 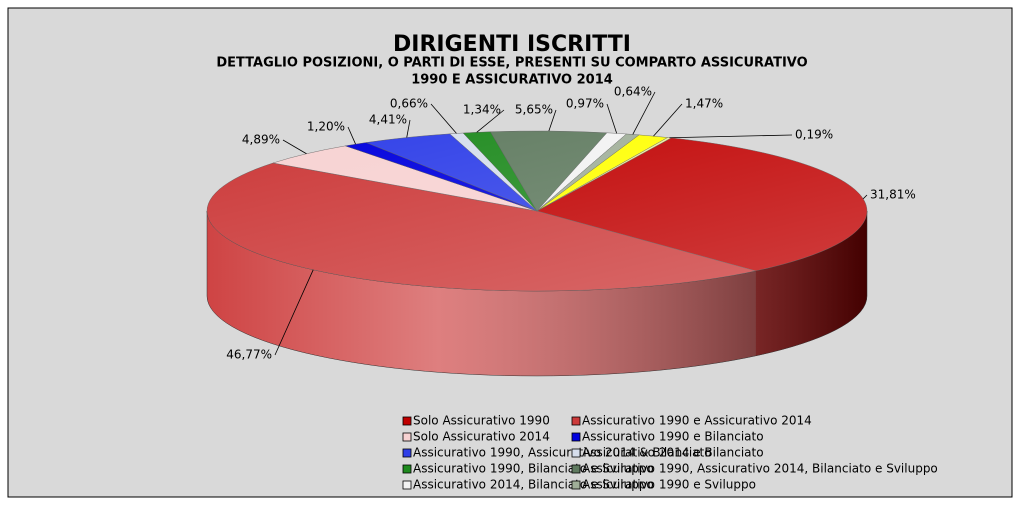 I want to click on data-label: 1,20%, so click(x=326, y=127).